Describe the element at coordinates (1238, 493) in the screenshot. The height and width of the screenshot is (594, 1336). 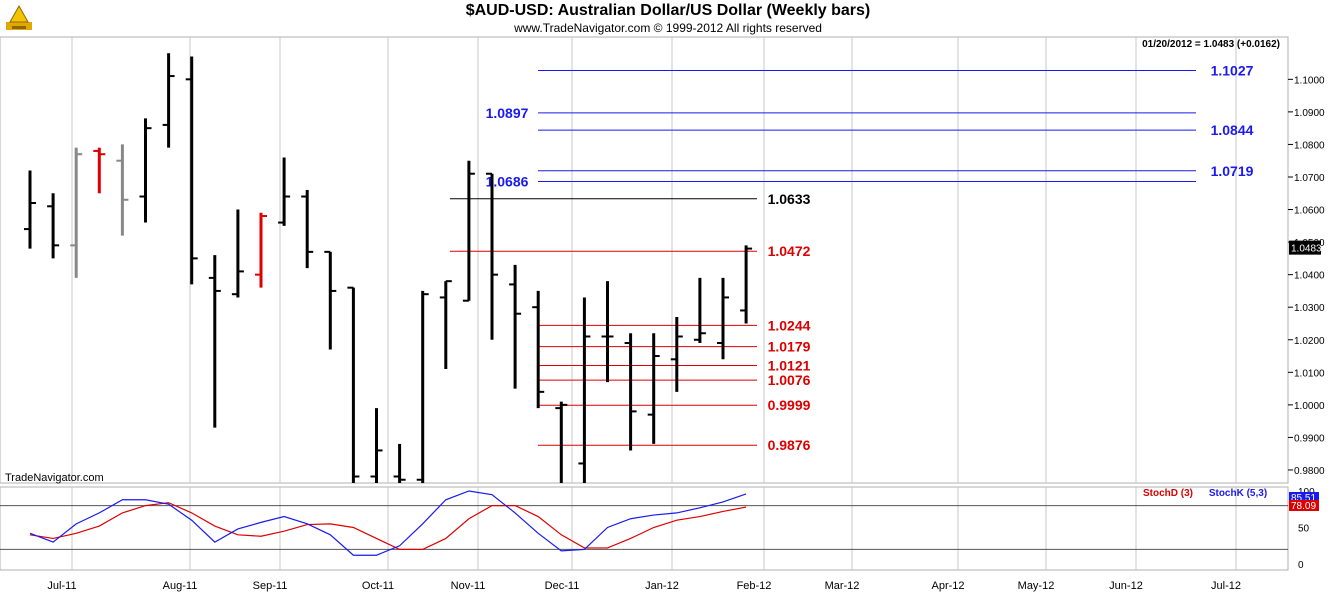
I see `legend-stochk: StochK (5,3)` at that location.